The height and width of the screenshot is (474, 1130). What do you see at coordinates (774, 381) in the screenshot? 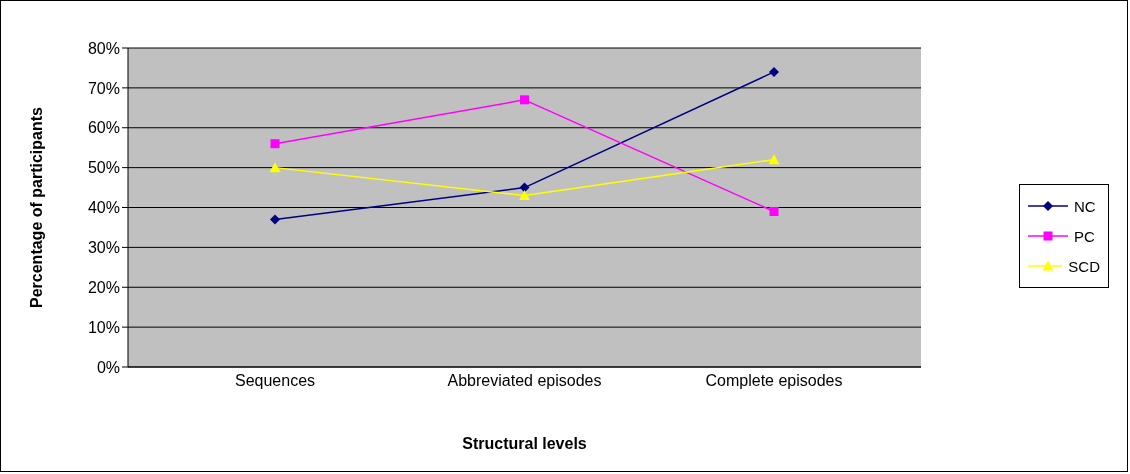
I see `x-tick-label: Complete episodes` at bounding box center [774, 381].